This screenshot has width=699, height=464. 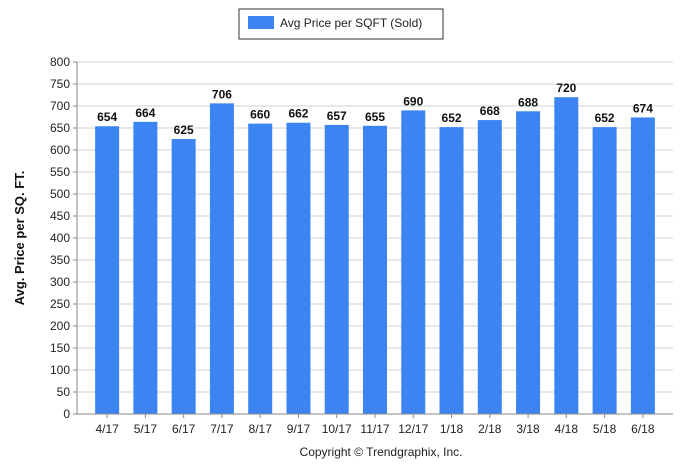 What do you see at coordinates (337, 116) in the screenshot?
I see `data-label: 657` at bounding box center [337, 116].